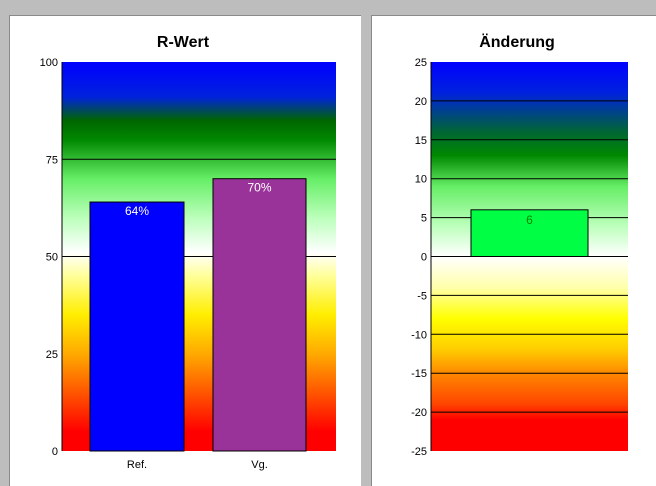 The image size is (656, 486). Describe the element at coordinates (55, 452) in the screenshot. I see `left-y-tick-label: 0` at that location.